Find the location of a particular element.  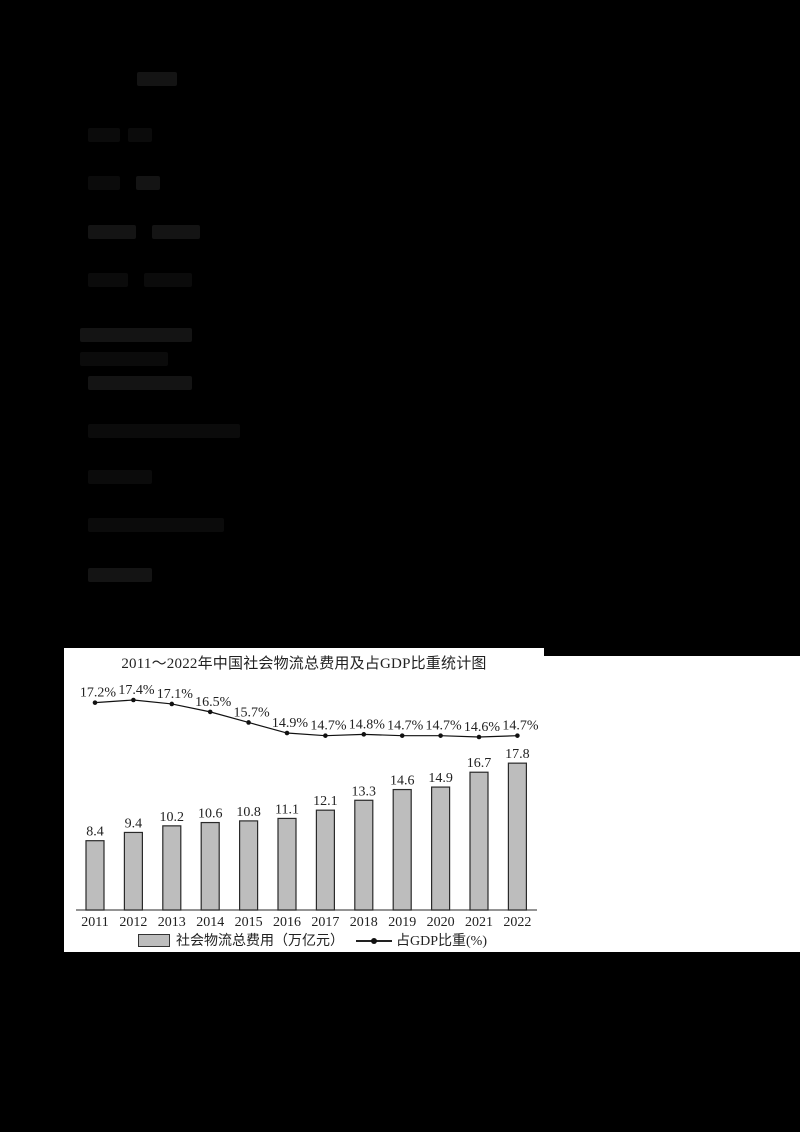

bar-2015 is located at coordinates (249, 865).